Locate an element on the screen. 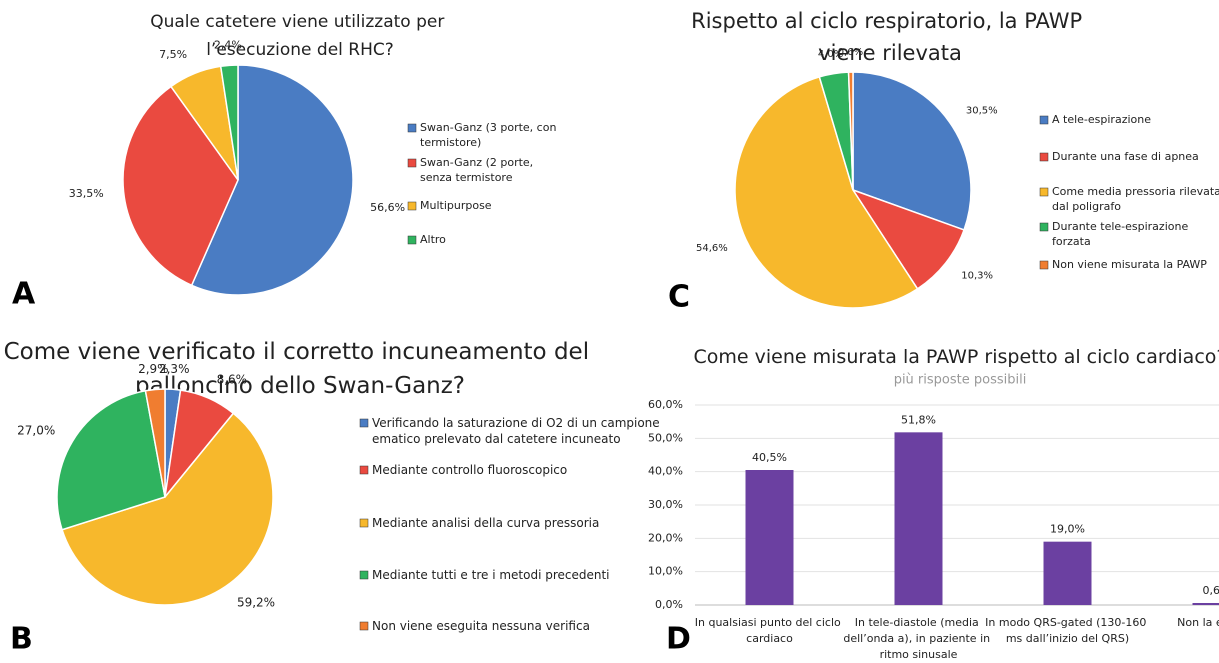  legend-label: Mediante controllo fluoroscopico is located at coordinates (469, 470).